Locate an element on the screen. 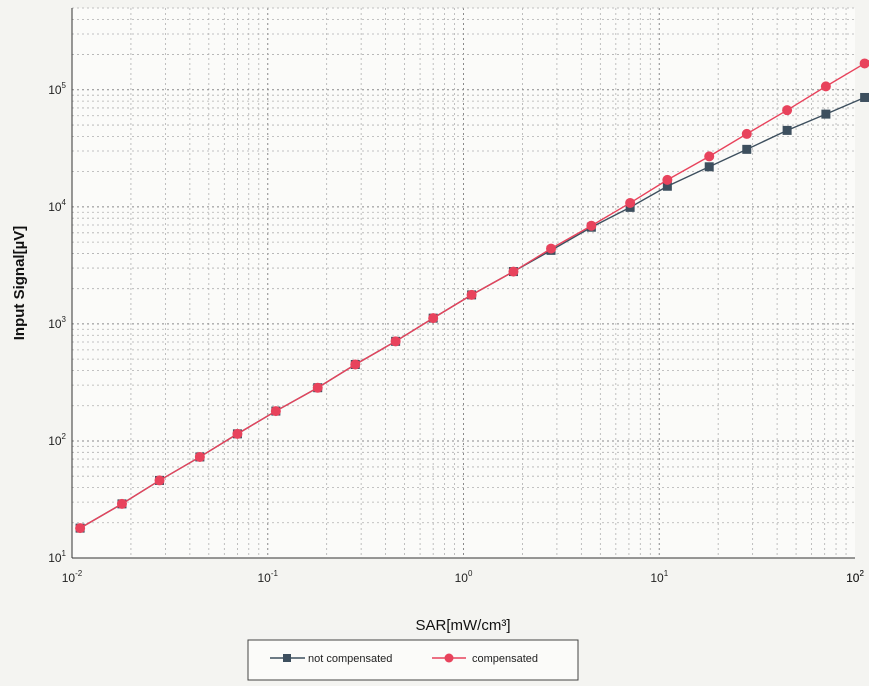 This screenshot has height=686, width=869. y-tick-labels: 10¹ 10² 10³ 10⁴ 10⁵ is located at coordinates (57, 323).